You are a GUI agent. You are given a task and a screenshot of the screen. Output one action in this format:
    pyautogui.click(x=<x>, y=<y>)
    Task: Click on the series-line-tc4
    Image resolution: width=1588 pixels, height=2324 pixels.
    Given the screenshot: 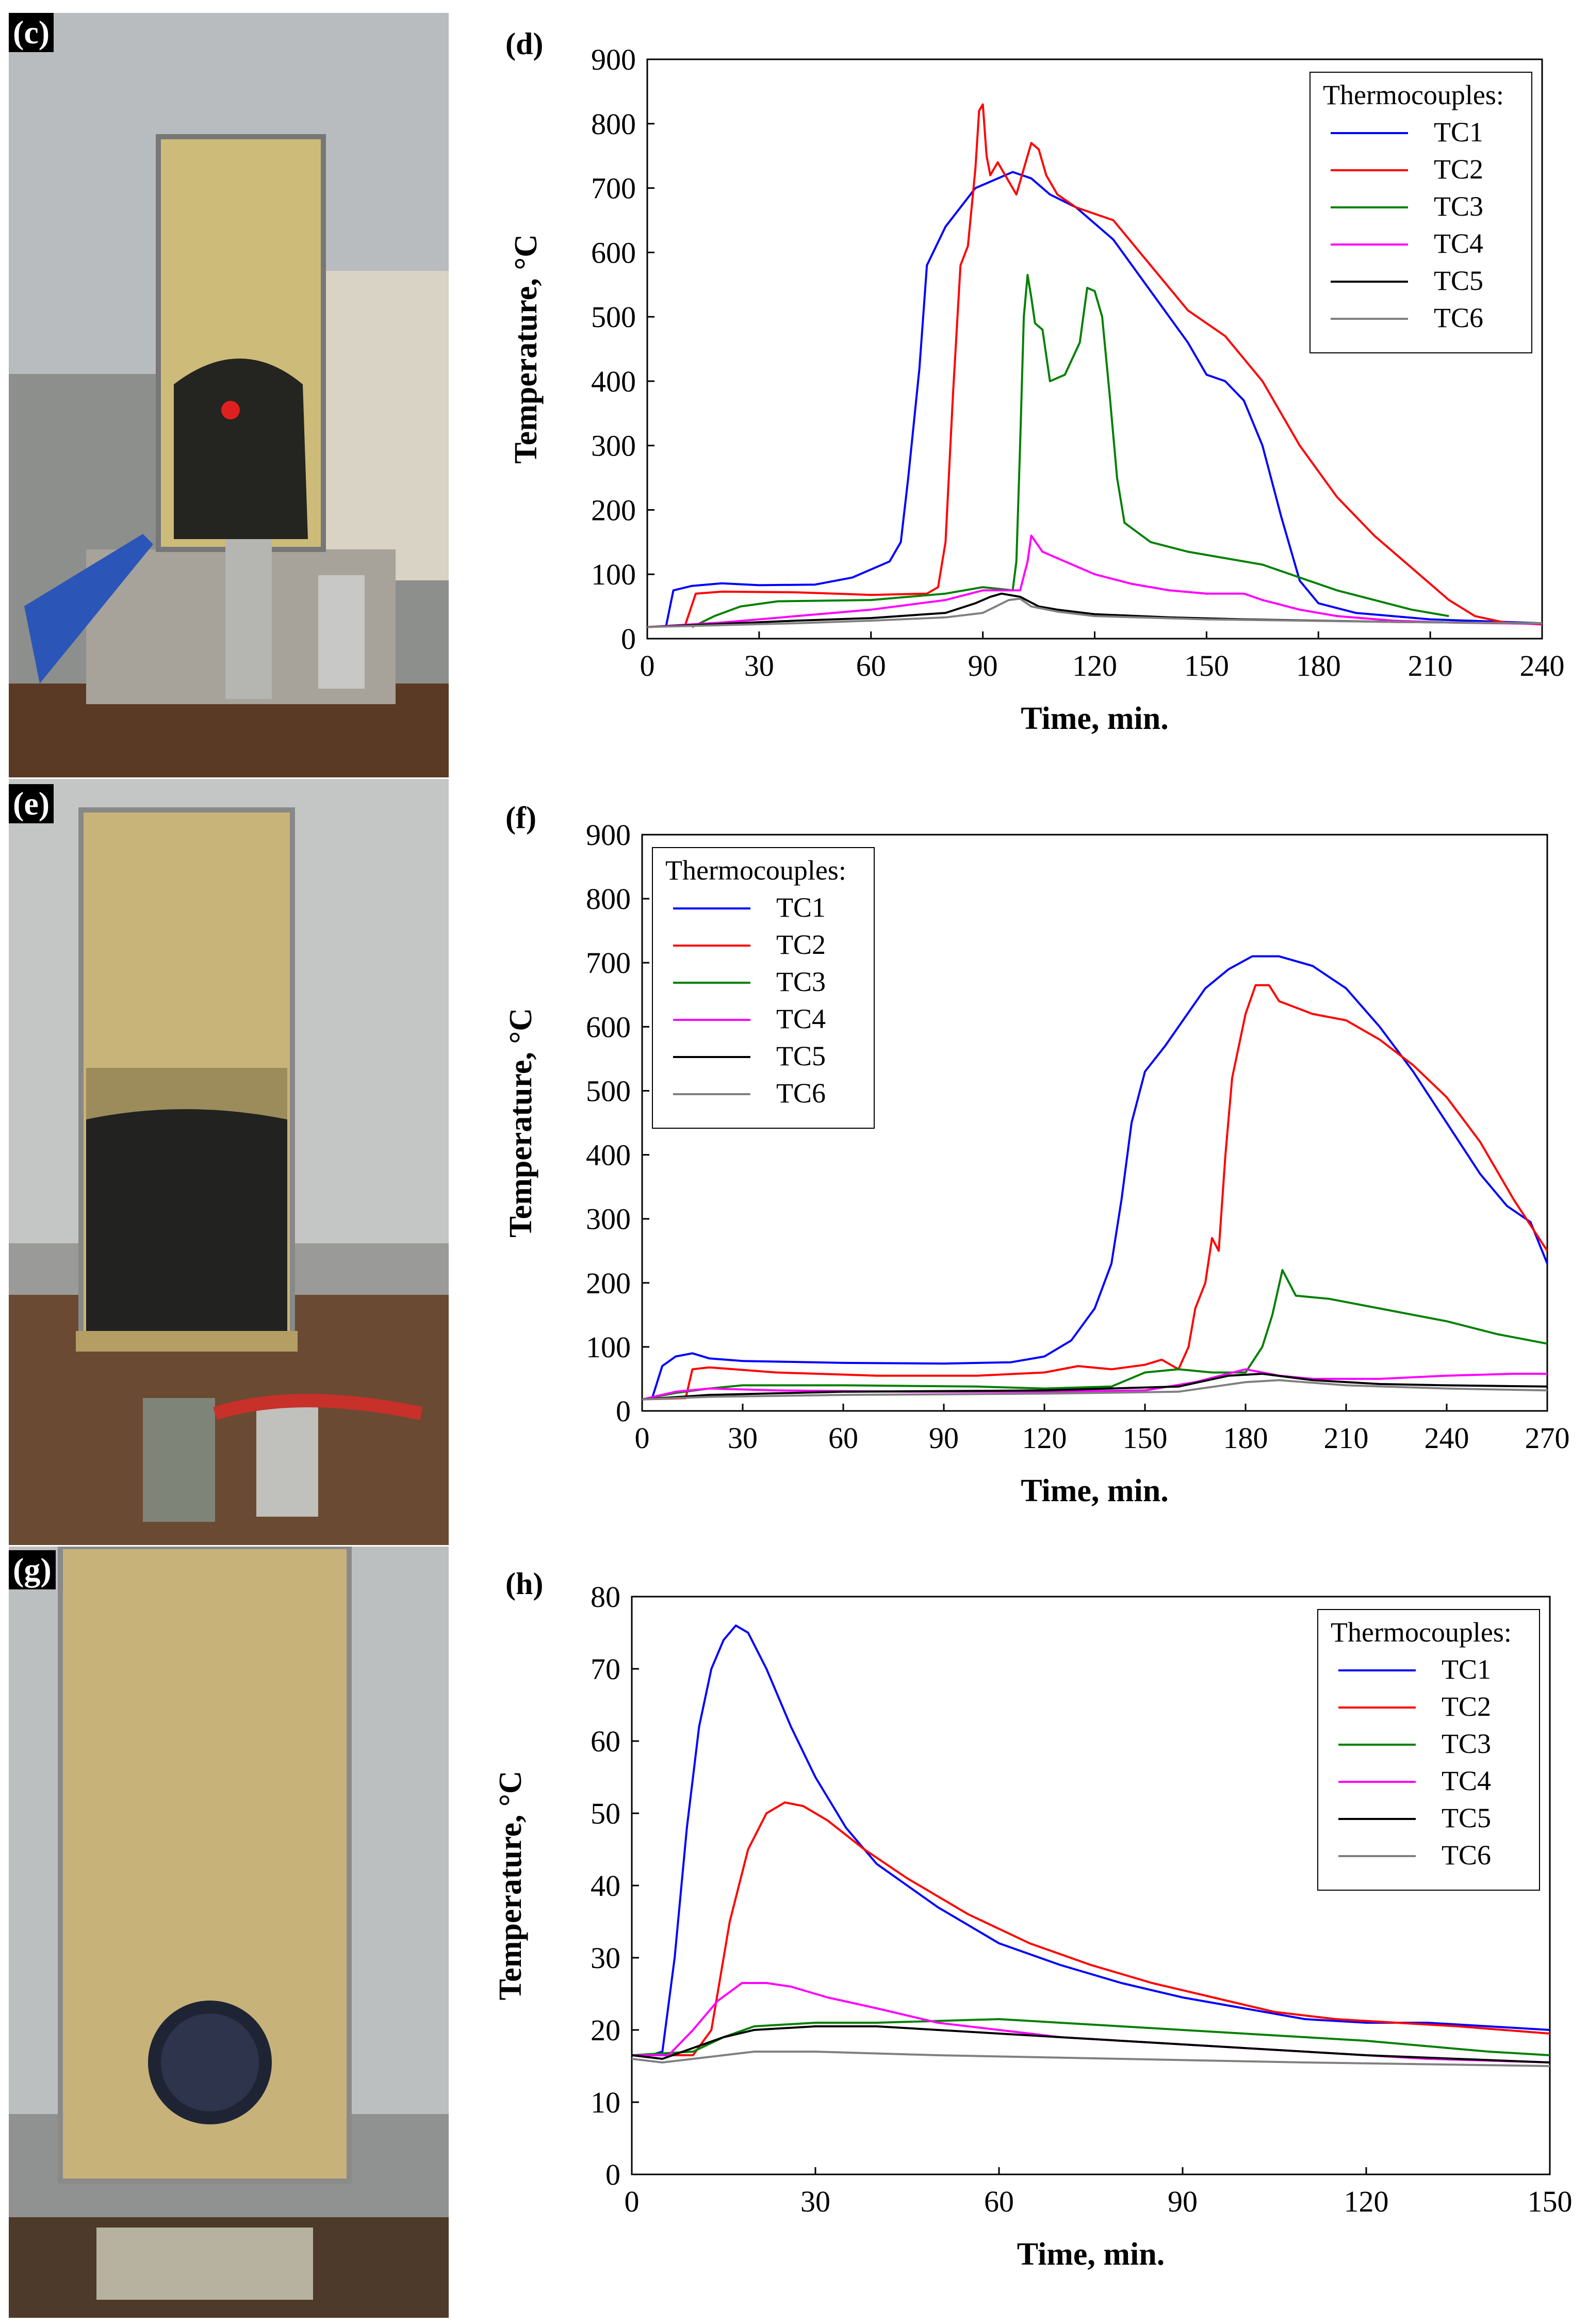 What is the action you would take?
    pyautogui.click(x=1094, y=581)
    